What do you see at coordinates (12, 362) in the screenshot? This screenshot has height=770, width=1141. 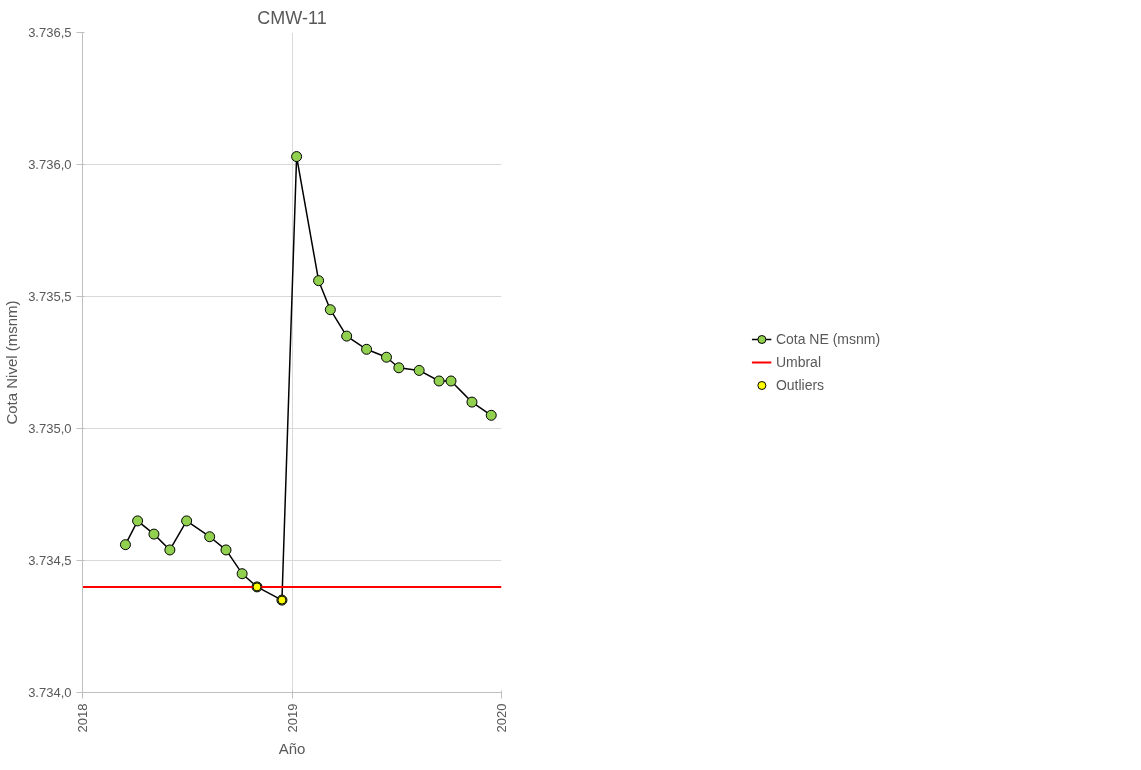 I see `y-axis-title: Cota Nivel (msnm)` at bounding box center [12, 362].